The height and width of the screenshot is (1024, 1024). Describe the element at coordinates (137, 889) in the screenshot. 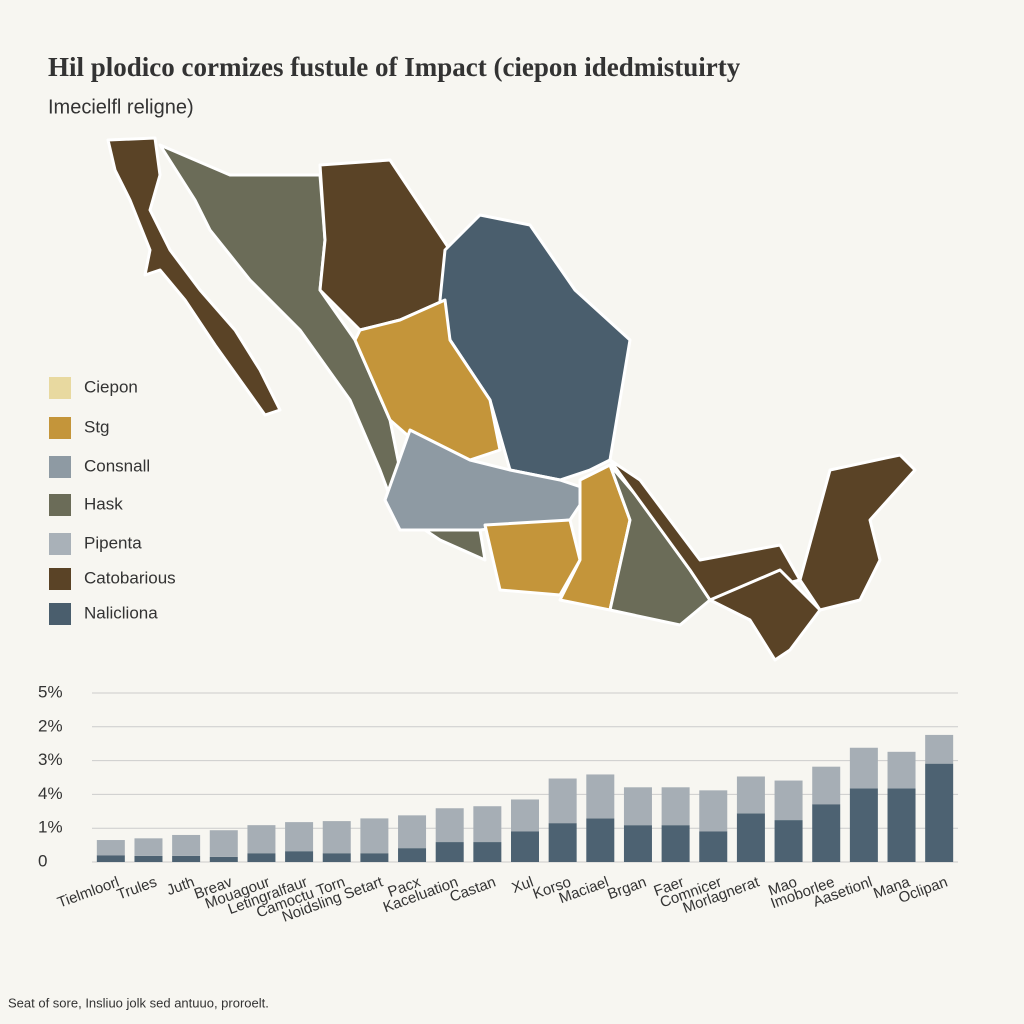

I see `x-tick-label: Trules` at that location.